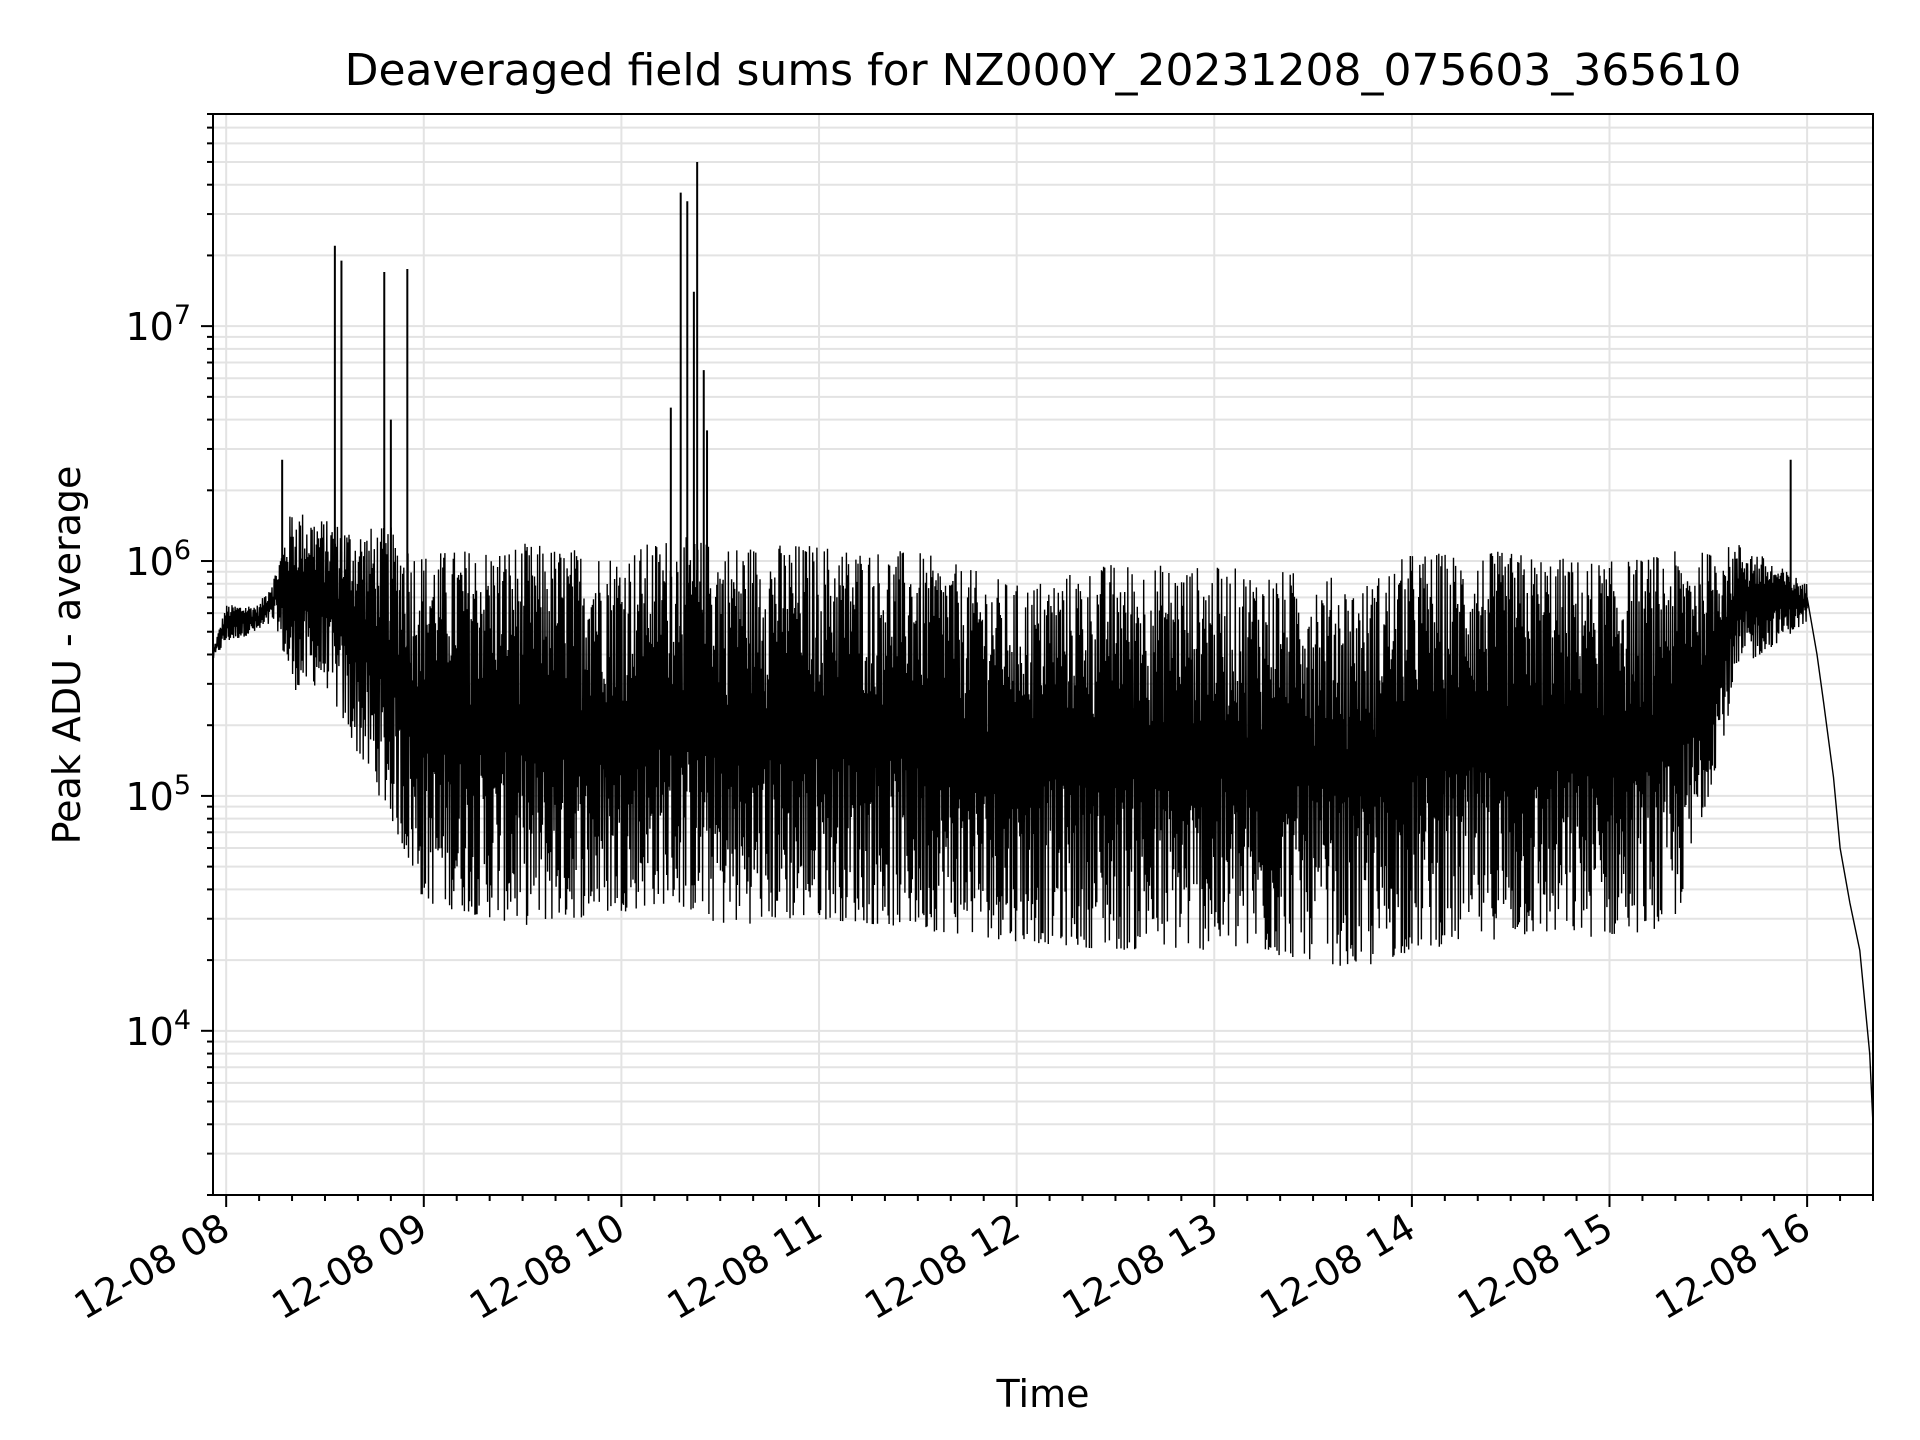 The width and height of the screenshot is (1920, 1440). I want to click on y-tick-label: 106, so click(158, 559).